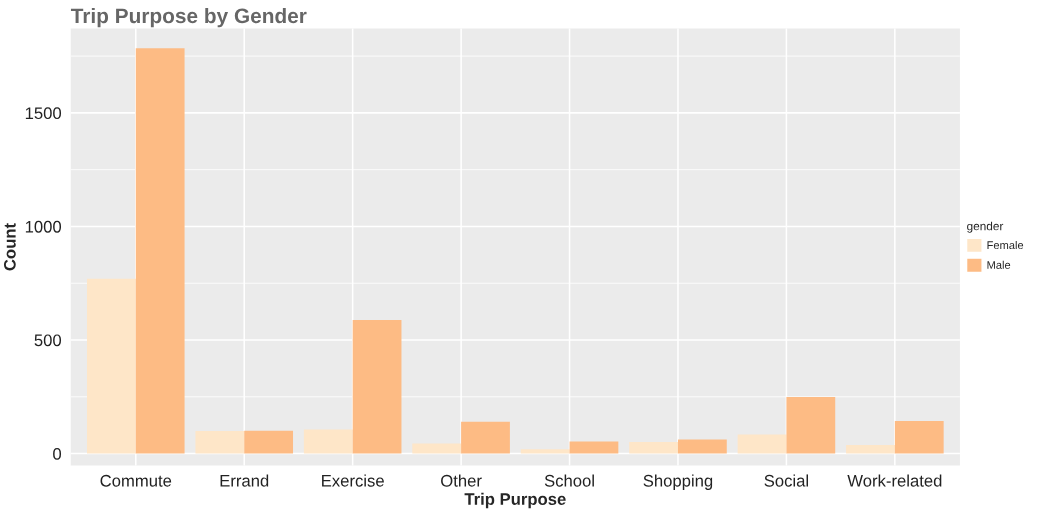  What do you see at coordinates (786, 480) in the screenshot?
I see `x-tick-label: Social` at bounding box center [786, 480].